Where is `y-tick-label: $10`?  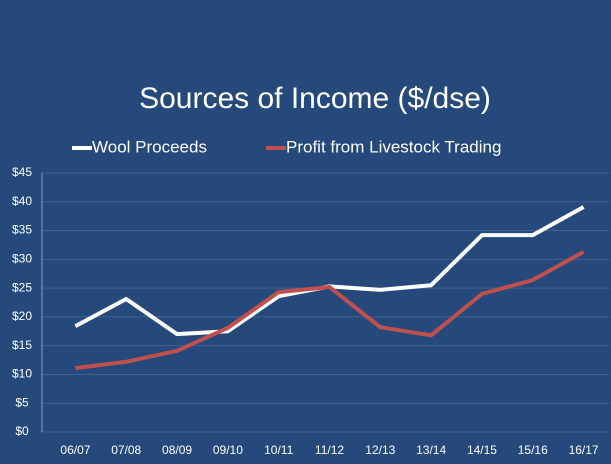
y-tick-label: $10 is located at coordinates (22, 374).